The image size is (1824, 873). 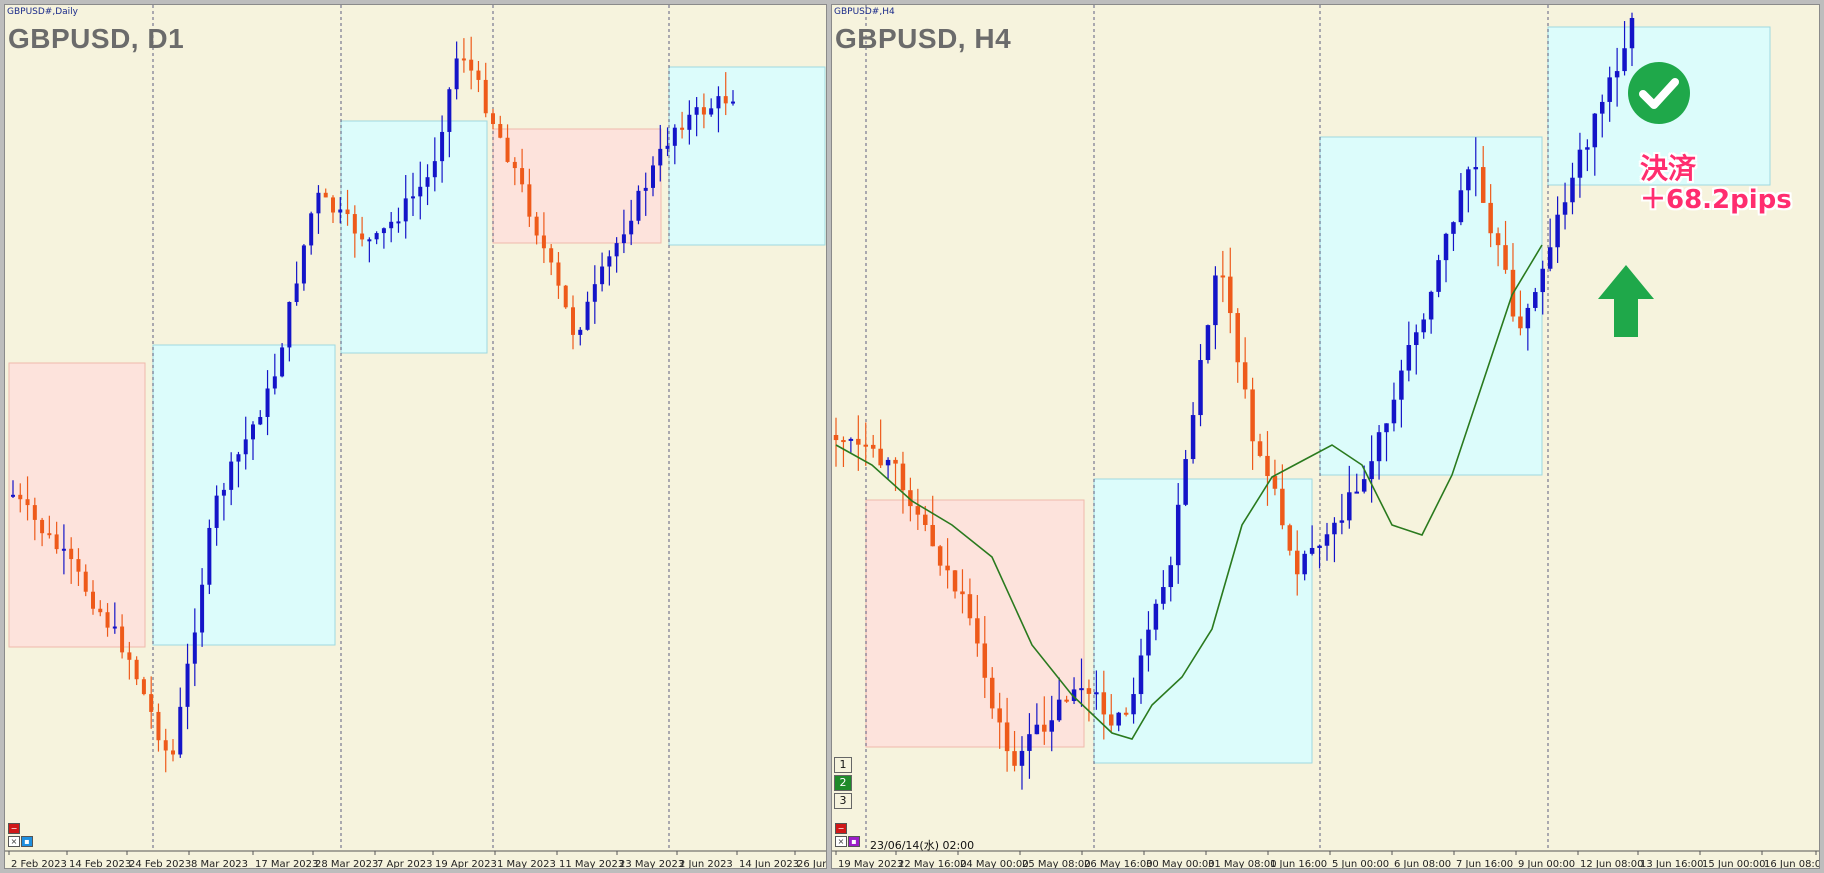 I want to click on timeframe-button-3: 3, so click(x=843, y=801).